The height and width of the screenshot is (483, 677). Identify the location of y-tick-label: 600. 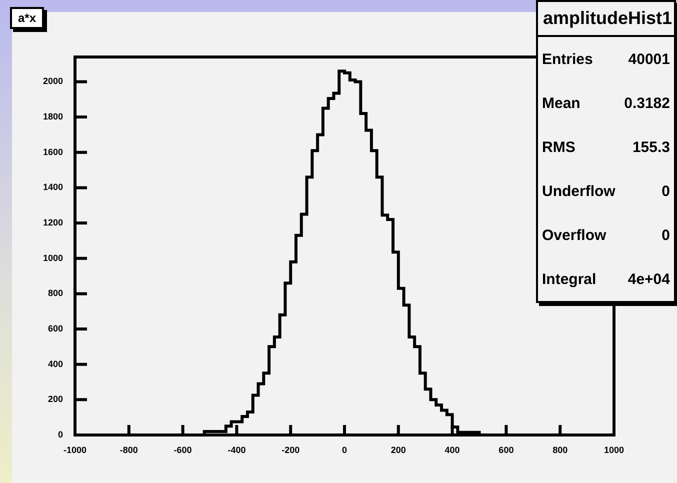
(55, 329).